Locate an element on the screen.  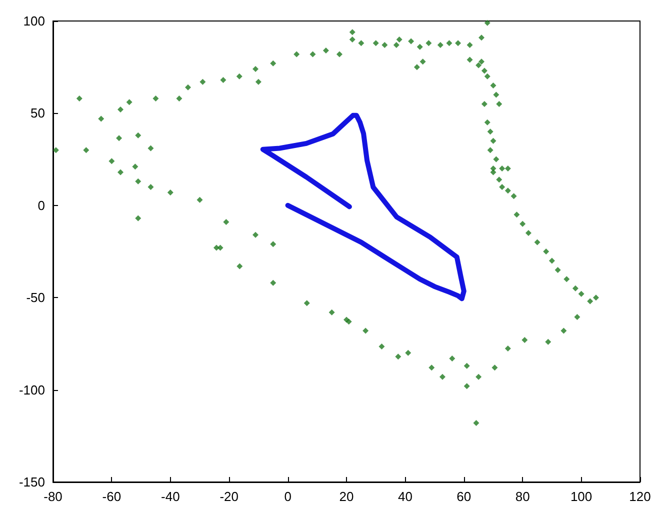
y-tick-label: 50 is located at coordinates (37, 113).